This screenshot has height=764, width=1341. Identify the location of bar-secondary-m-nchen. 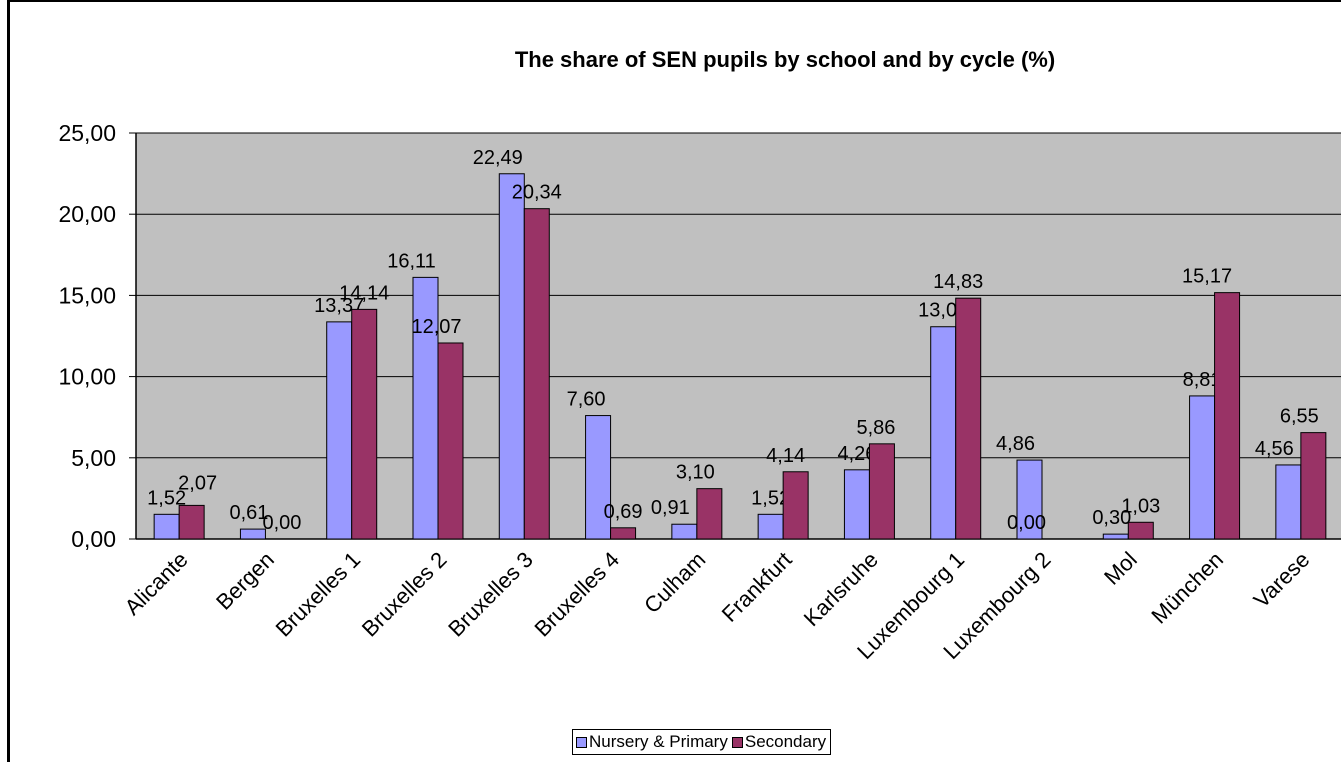
(1227, 416).